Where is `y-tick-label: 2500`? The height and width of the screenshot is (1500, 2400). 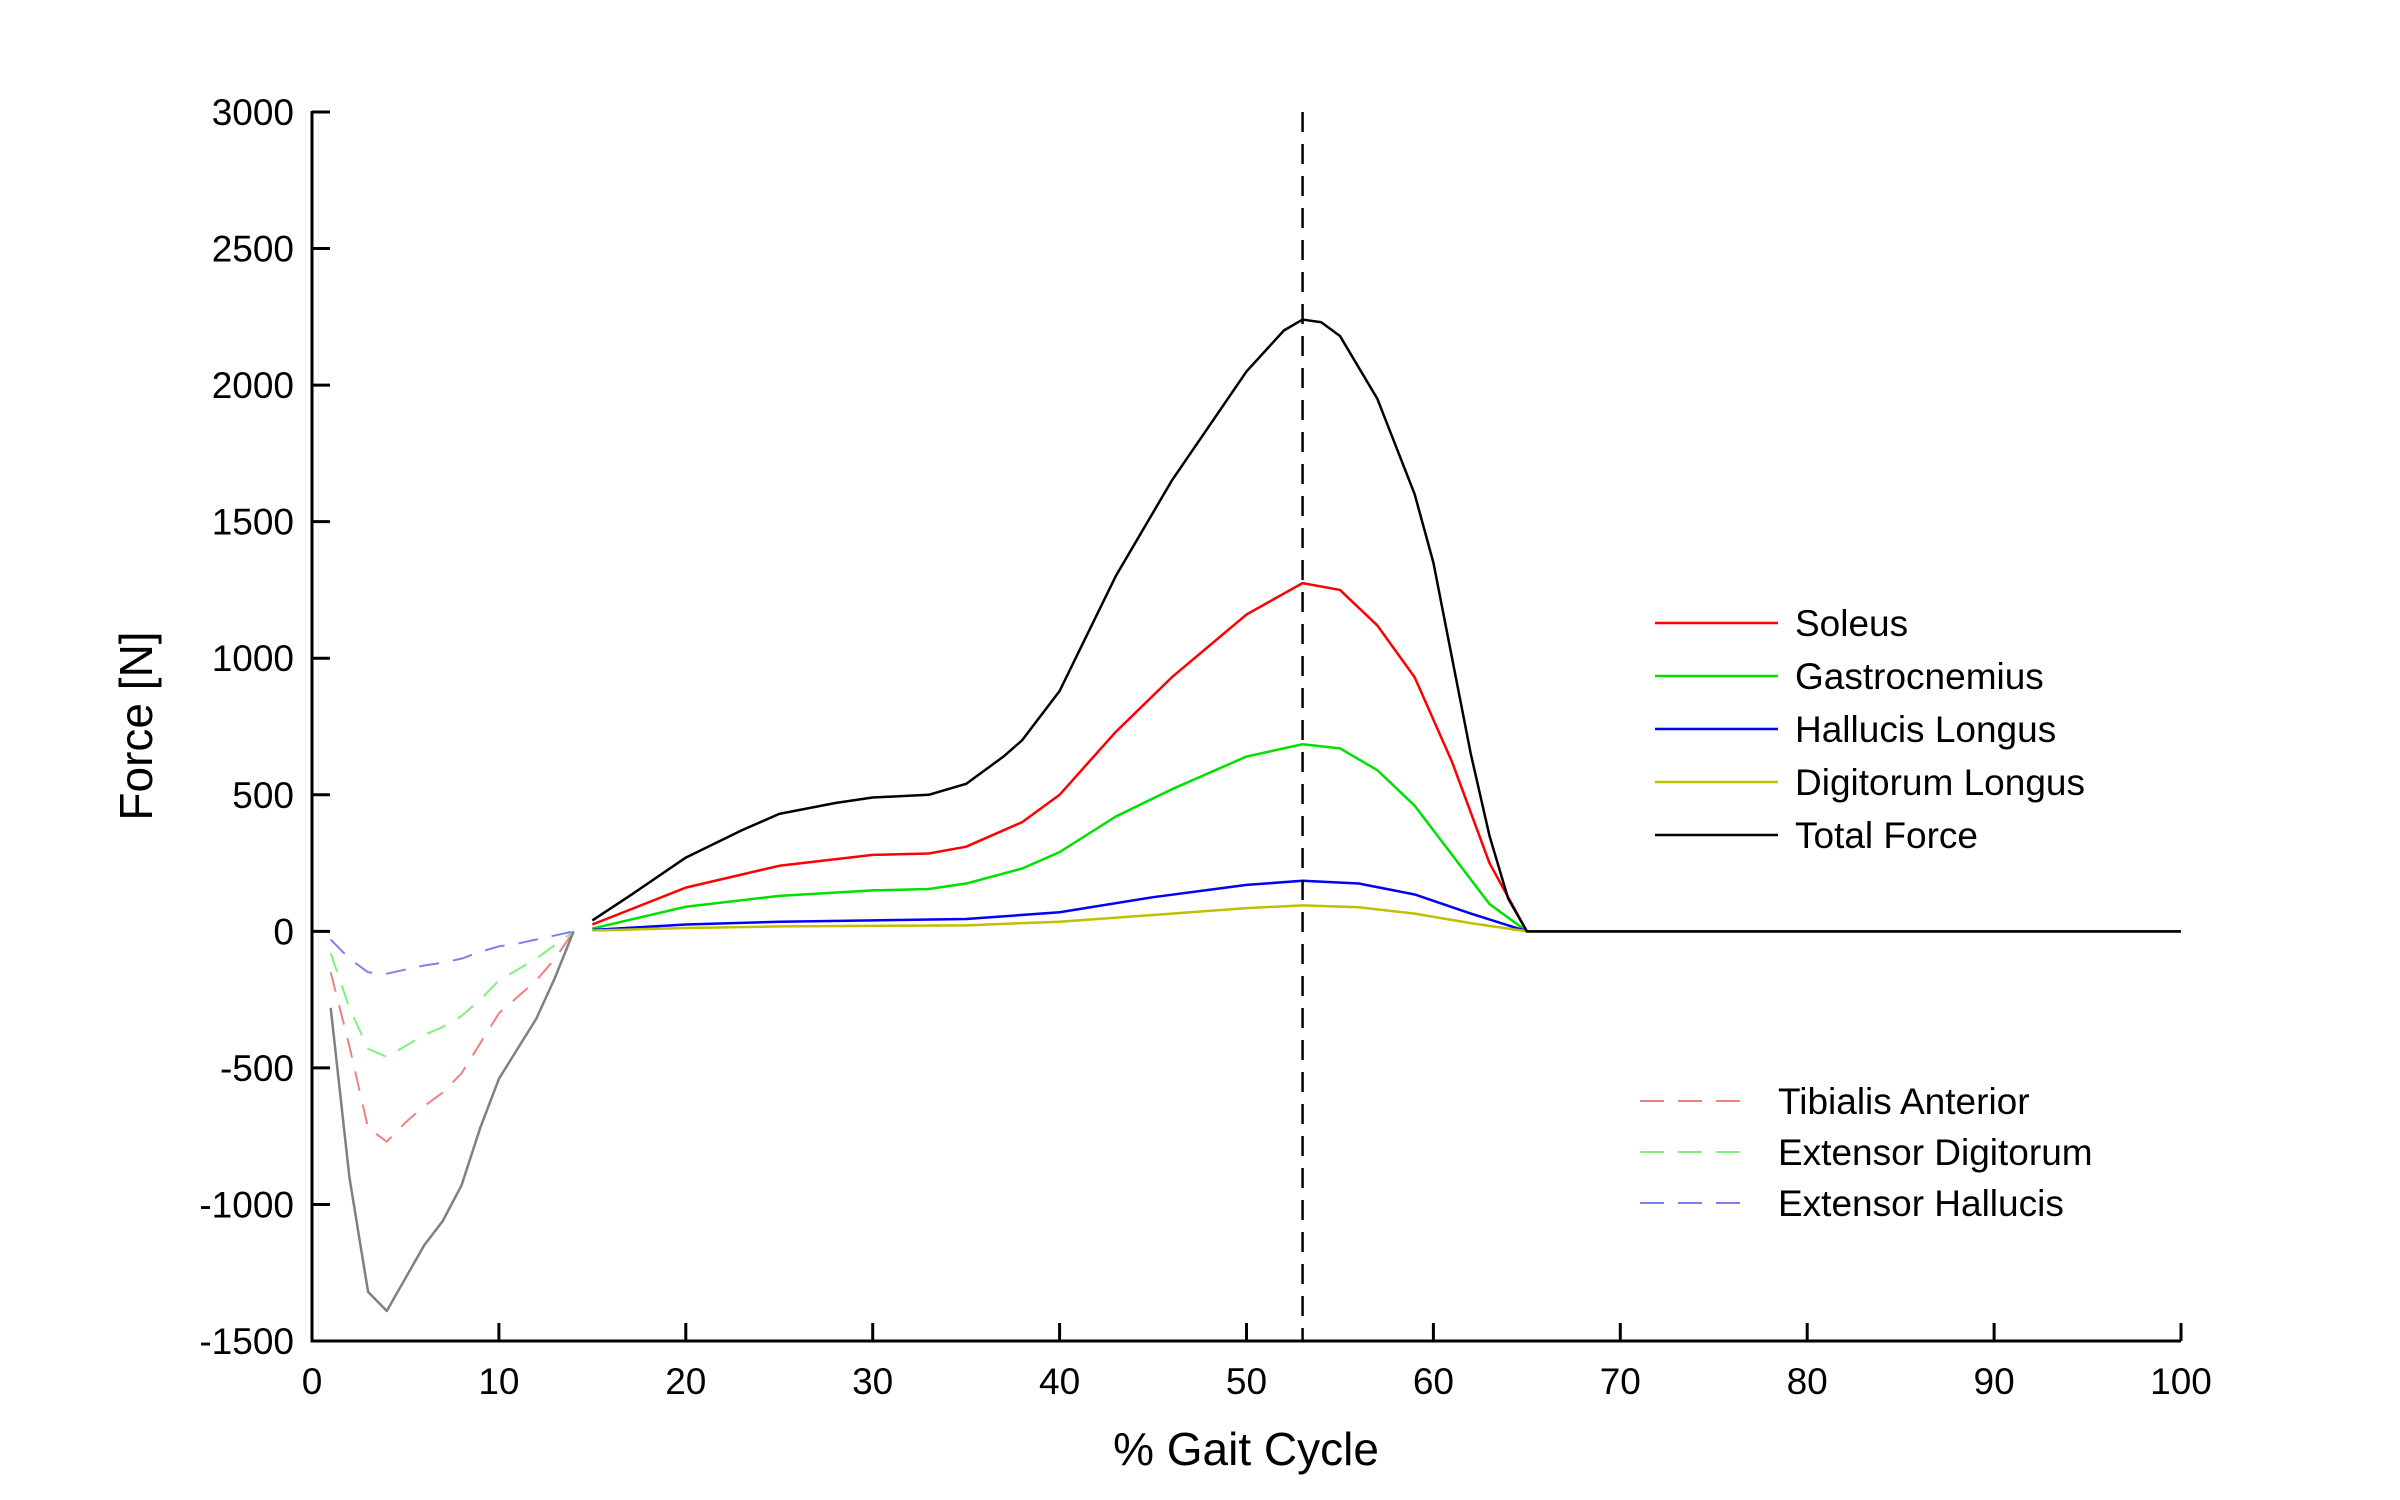
y-tick-label: 2500 is located at coordinates (253, 249).